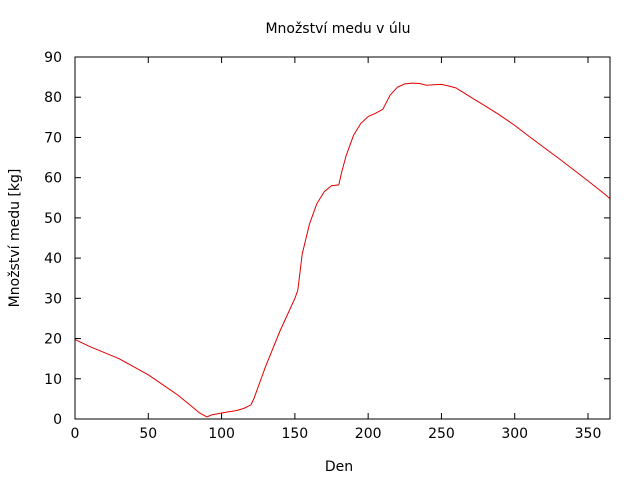 This screenshot has width=640, height=480. Describe the element at coordinates (53, 340) in the screenshot. I see `y-tick-label: 20` at that location.